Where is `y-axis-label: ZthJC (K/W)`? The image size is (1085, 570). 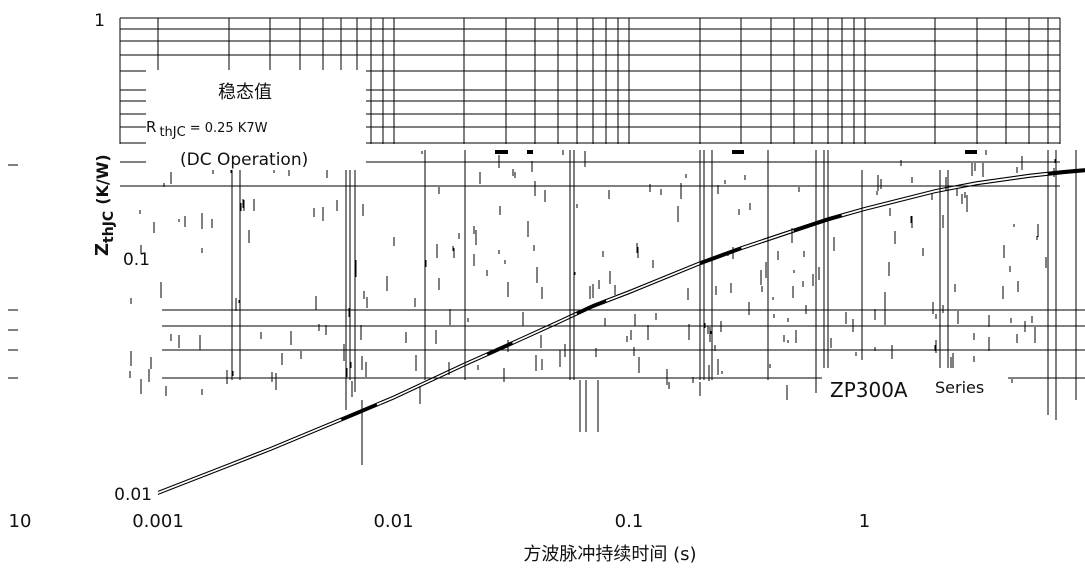 y-axis-label: ZthJC (K/W) is located at coordinates (104, 205).